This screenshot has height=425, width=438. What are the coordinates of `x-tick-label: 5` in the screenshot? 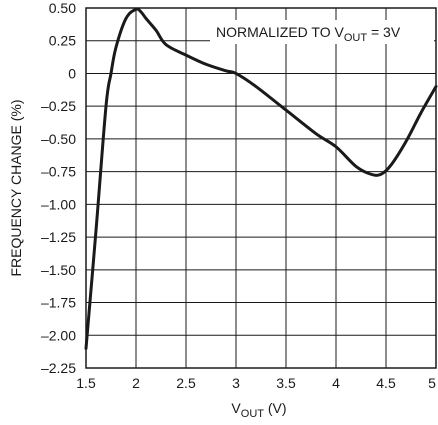 It's located at (432, 383).